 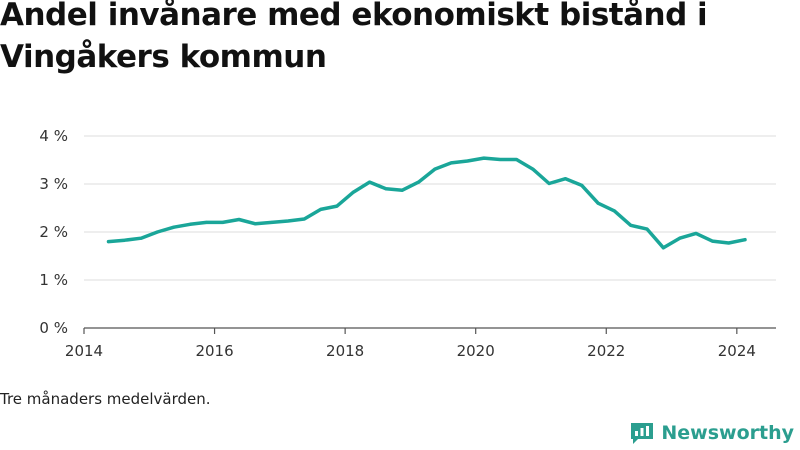 I want to click on x-tick-label: 2020, so click(x=476, y=351).